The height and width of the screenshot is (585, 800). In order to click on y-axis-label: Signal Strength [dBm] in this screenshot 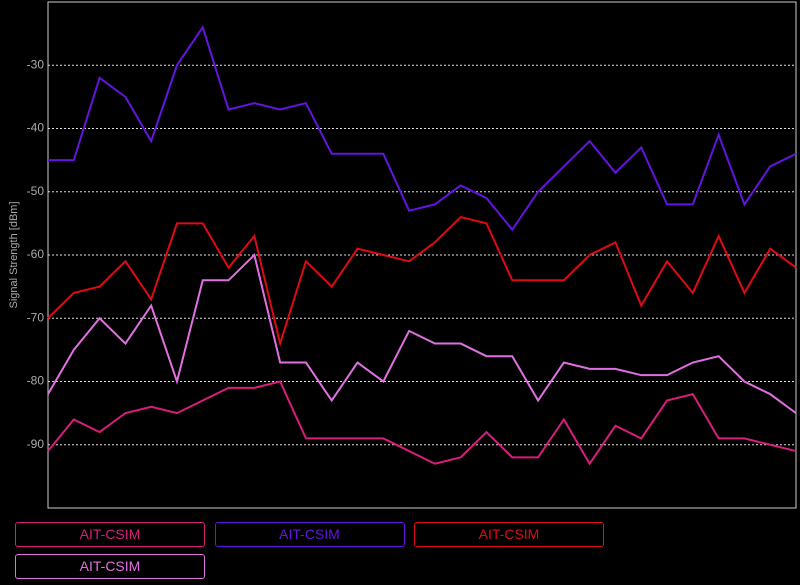, I will do `click(14, 254)`.